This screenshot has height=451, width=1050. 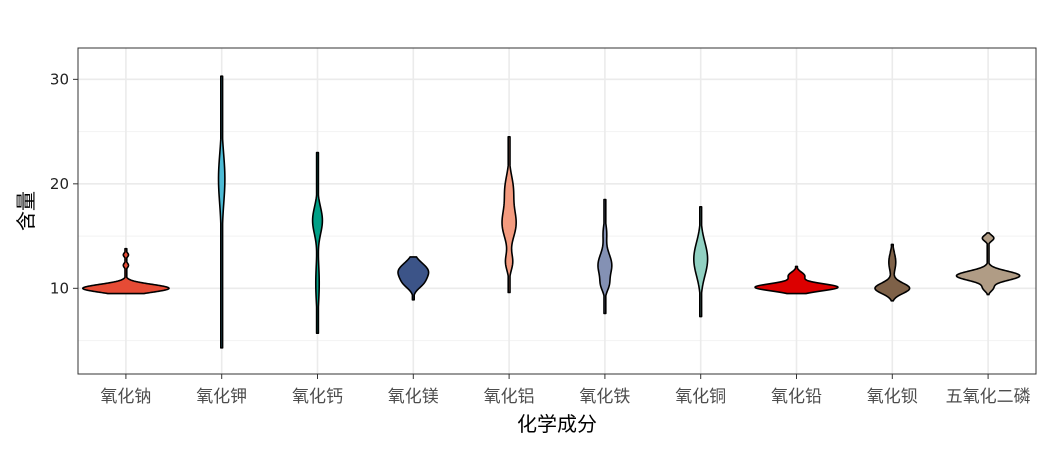 I want to click on x-tick-label-7: 氧化铜, so click(x=700, y=397).